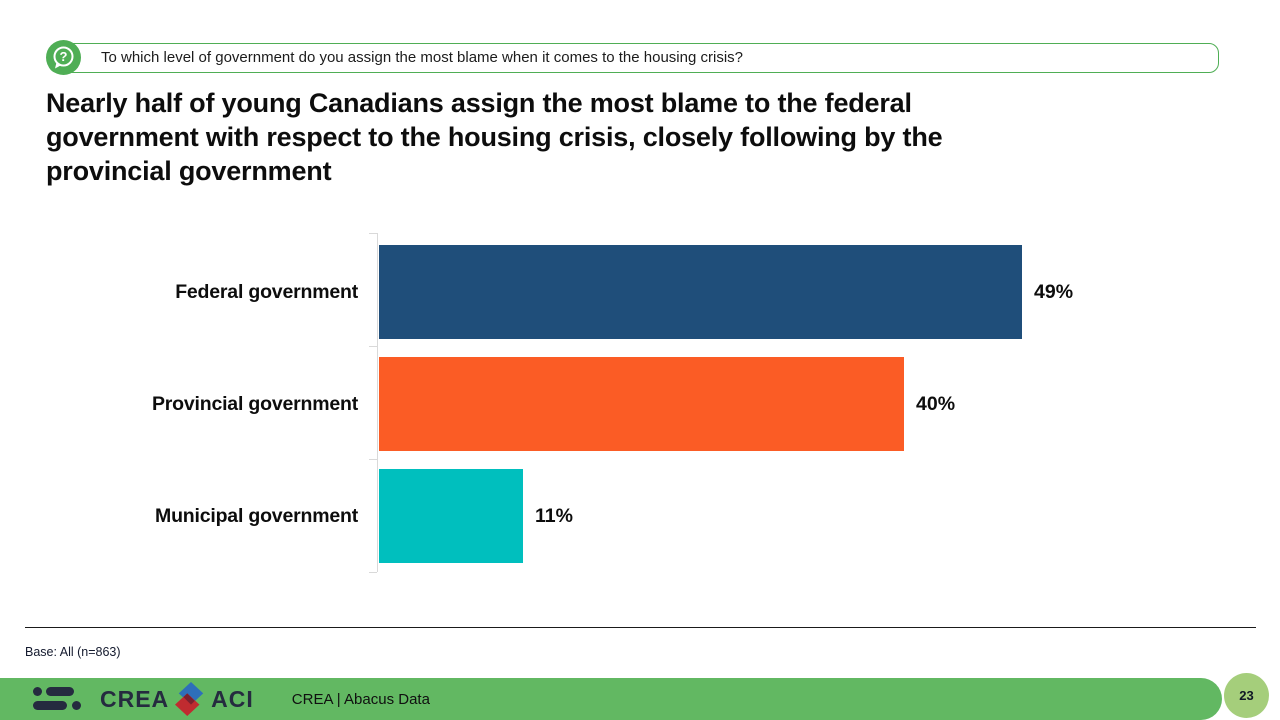 This screenshot has width=1280, height=720. What do you see at coordinates (554, 515) in the screenshot?
I see `value-label: 11%` at bounding box center [554, 515].